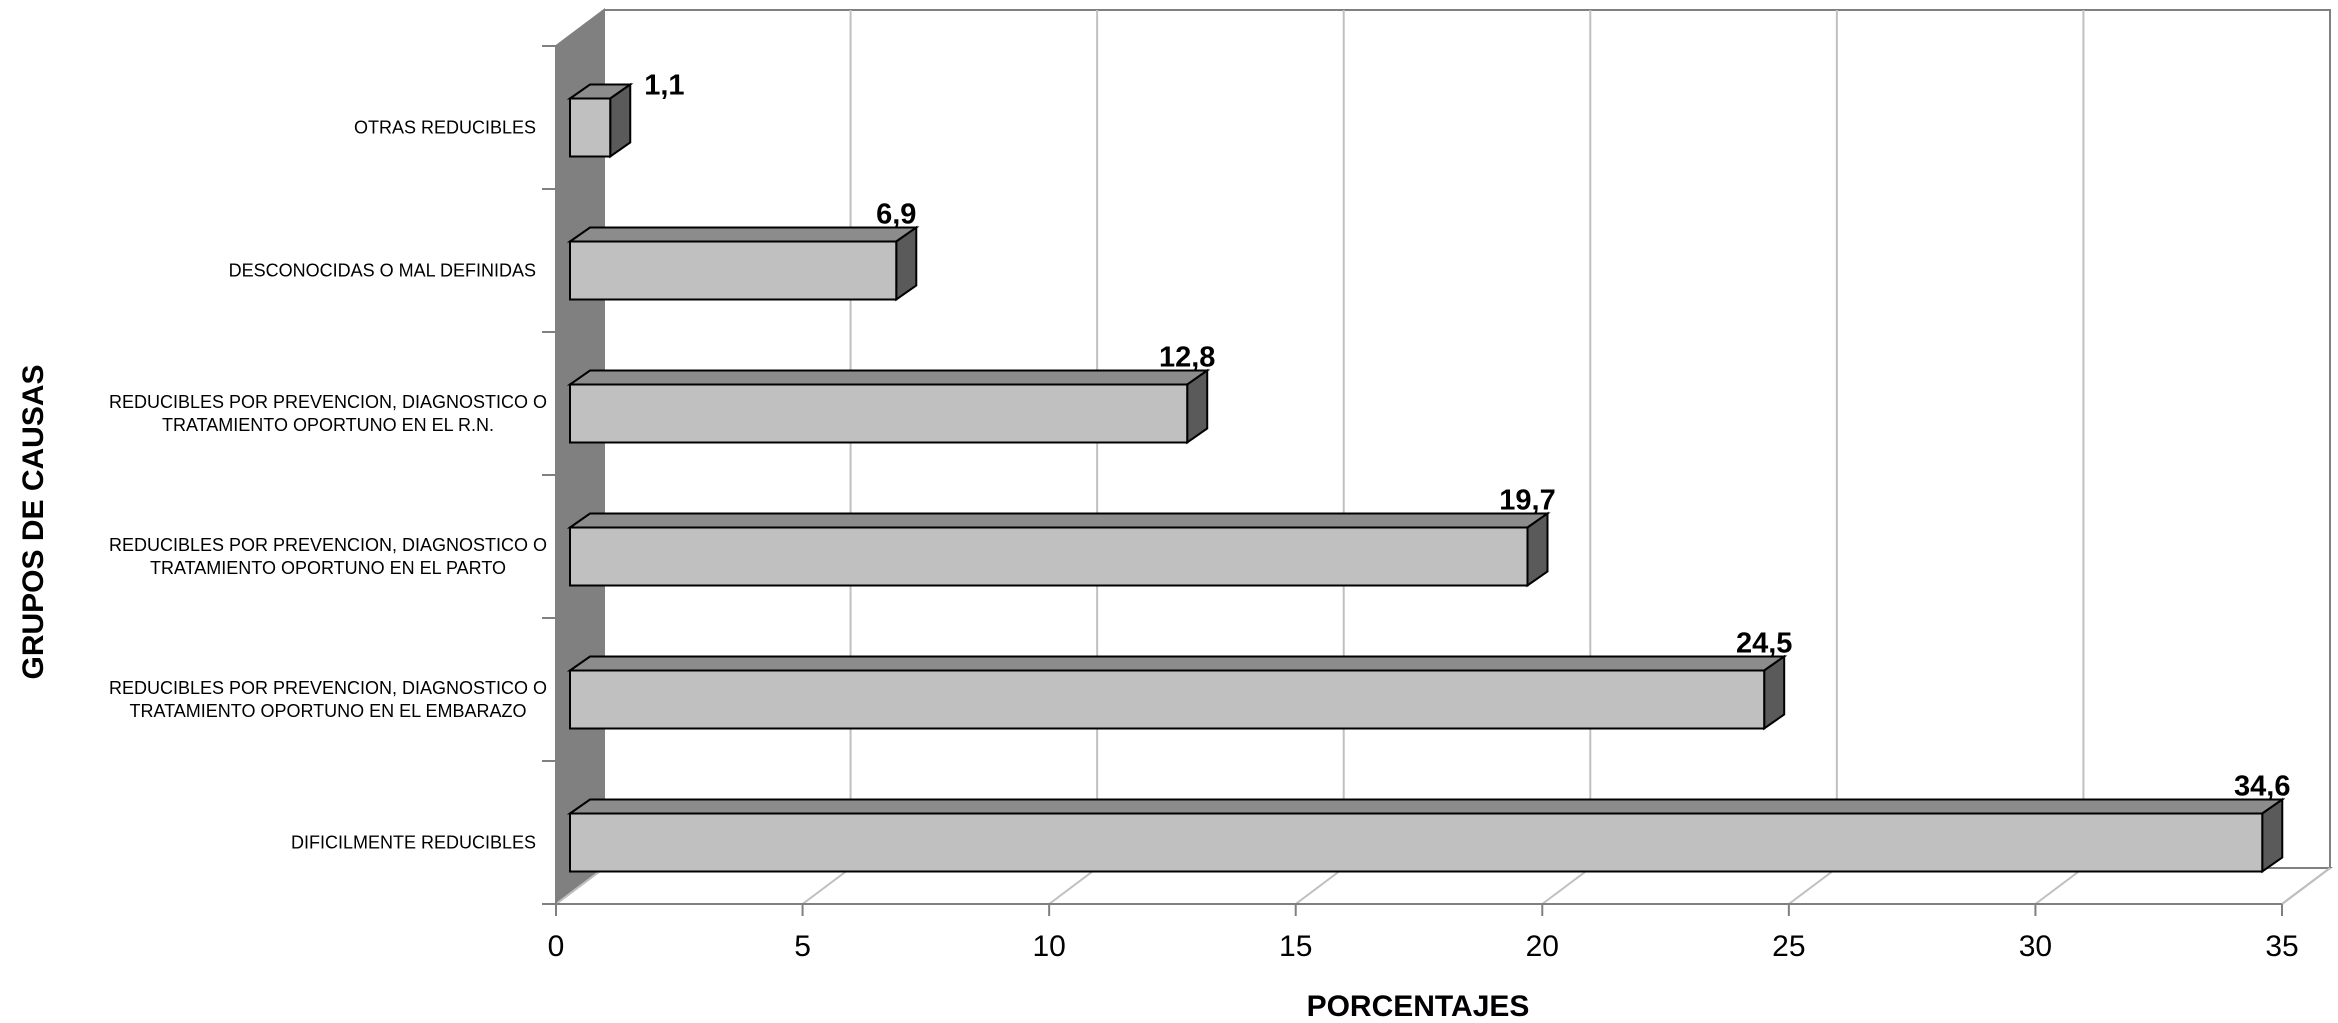  Describe the element at coordinates (2281, 946) in the screenshot. I see `x-tick-label: 35` at that location.